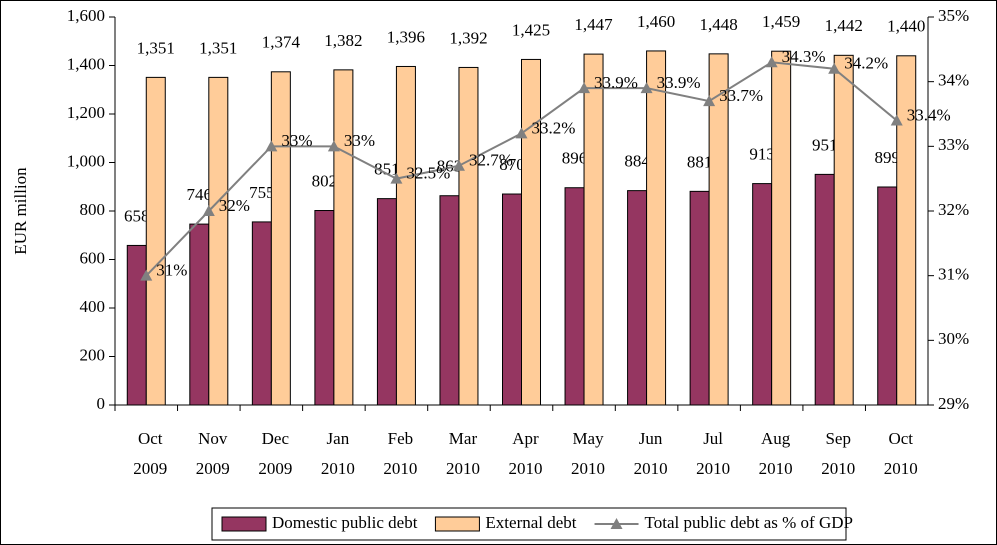 The image size is (997, 545). Describe the element at coordinates (450, 166) in the screenshot. I see `bar-value-label: 863` at that location.